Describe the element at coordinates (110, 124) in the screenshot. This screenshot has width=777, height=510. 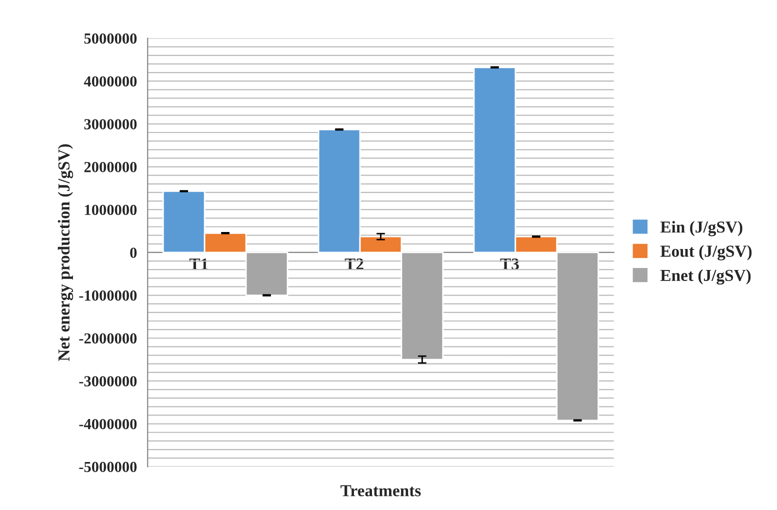
I see `y-tick-label: 3000000` at that location.